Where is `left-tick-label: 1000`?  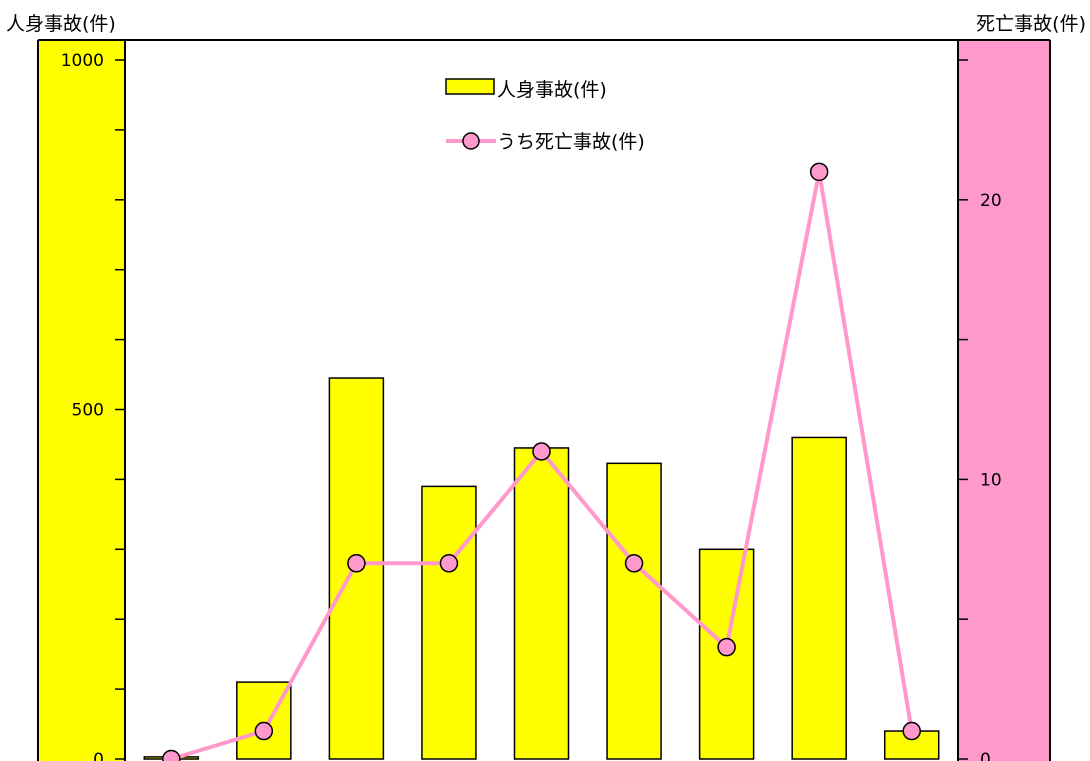
left-tick-label: 1000 is located at coordinates (82, 61).